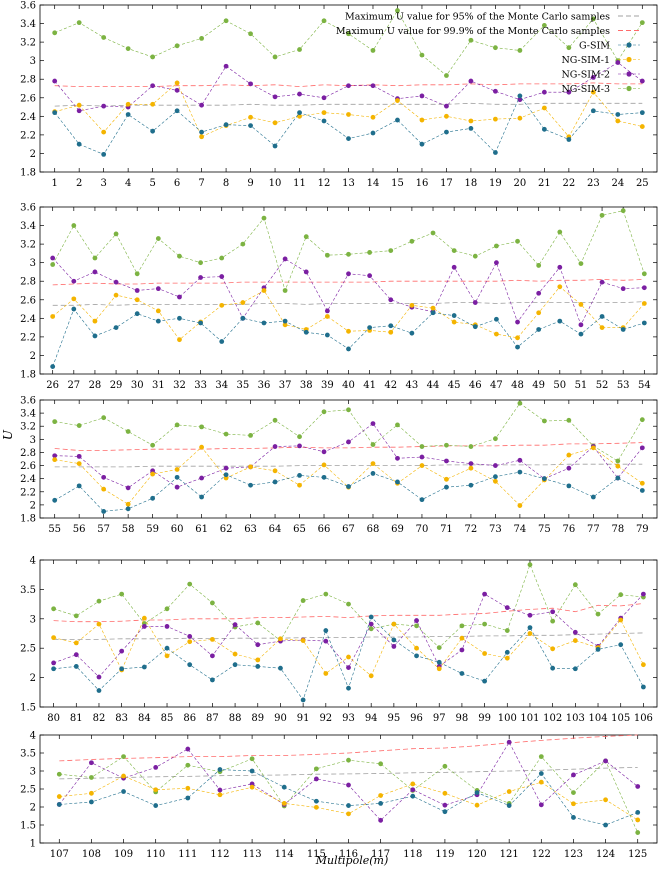 This screenshot has height=872, width=664. I want to click on y-tick-label: 1, so click(33, 844).